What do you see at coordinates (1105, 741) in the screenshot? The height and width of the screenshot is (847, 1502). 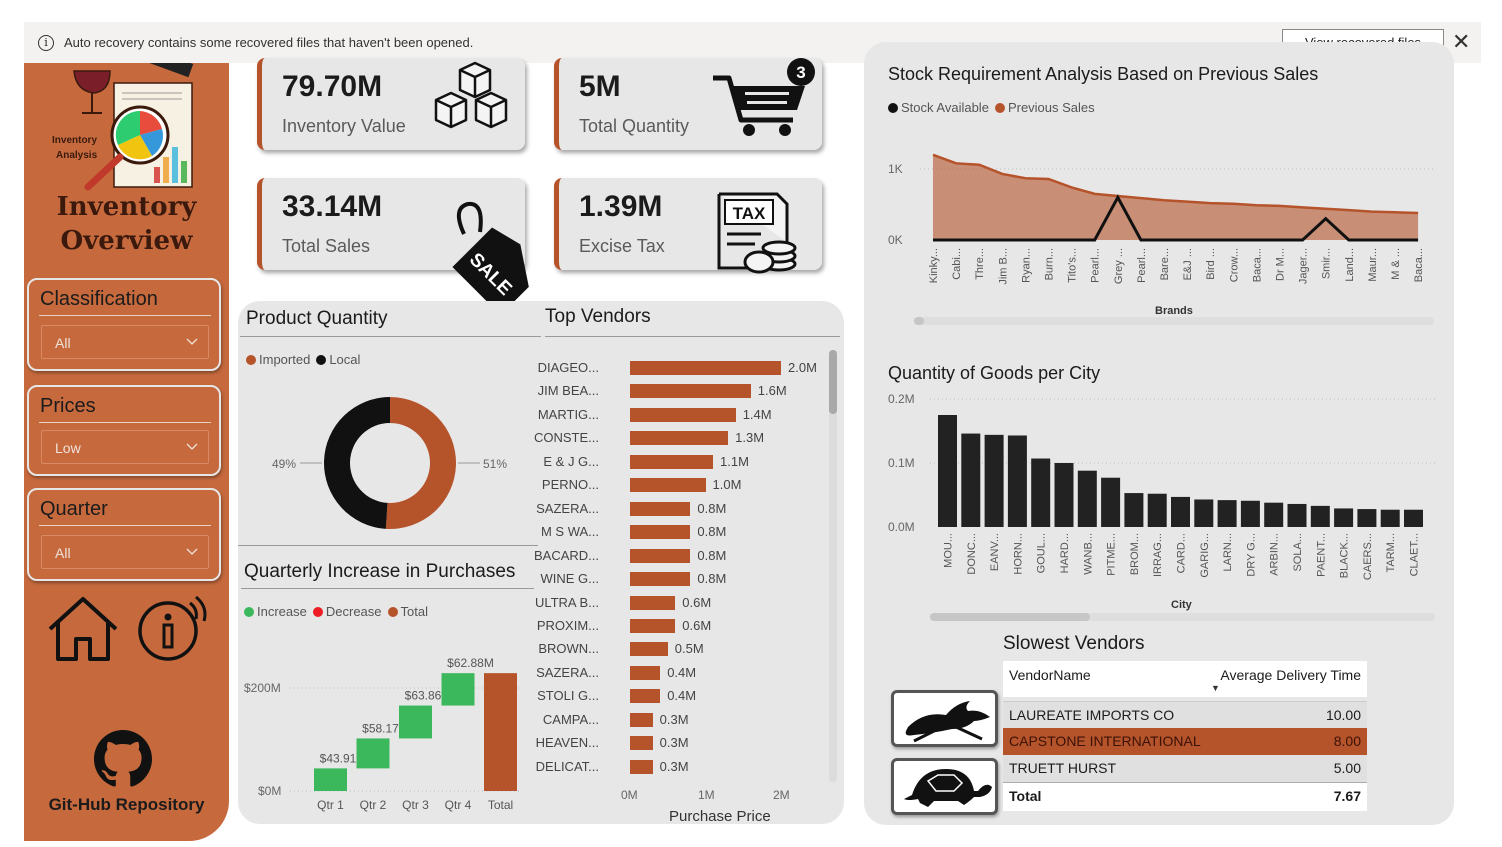 I see `vendor-name-cell: CAPSTONE INTERNATIONAL` at bounding box center [1105, 741].